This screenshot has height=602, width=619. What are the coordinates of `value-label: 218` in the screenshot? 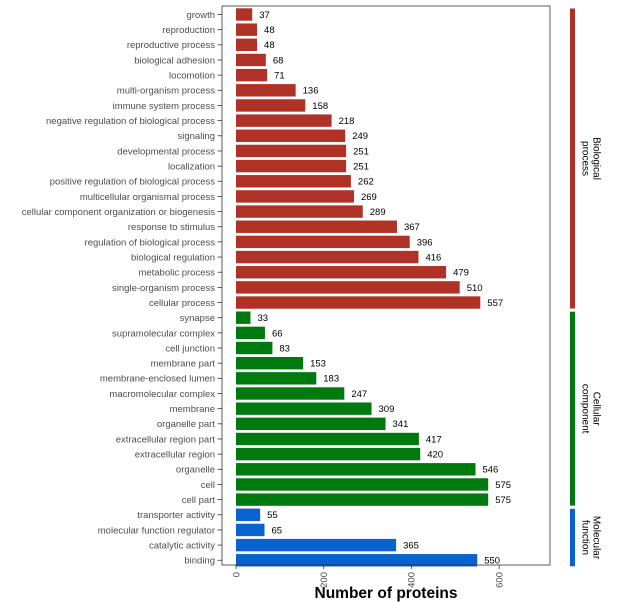 It's located at (347, 121).